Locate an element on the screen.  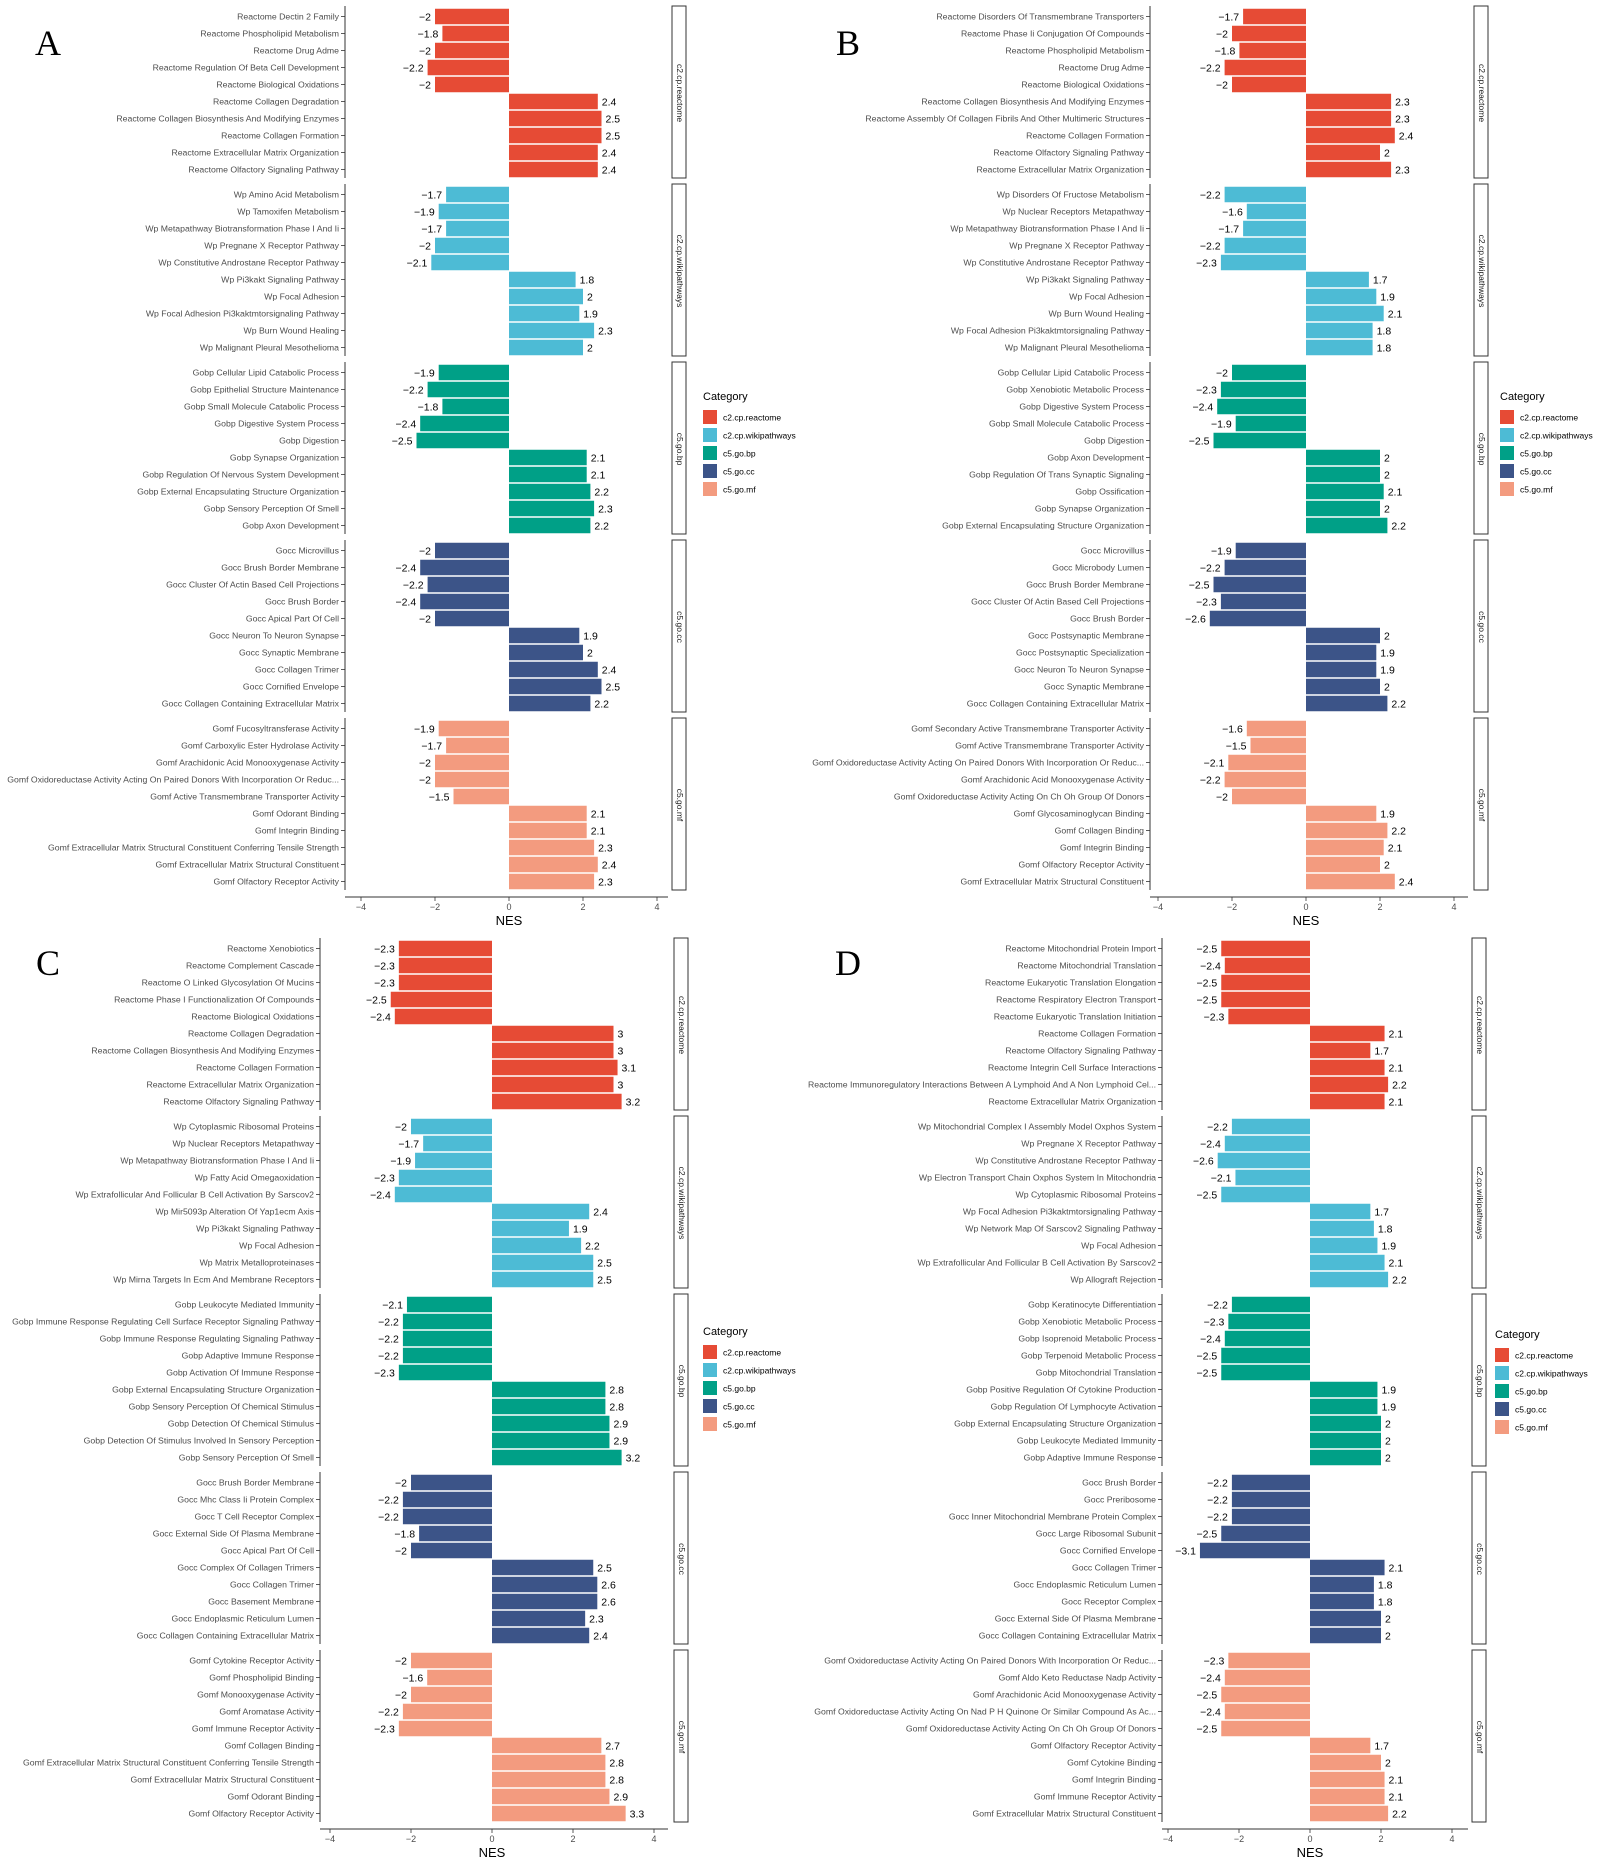
x-tick-label: −4 is located at coordinates (330, 1839).